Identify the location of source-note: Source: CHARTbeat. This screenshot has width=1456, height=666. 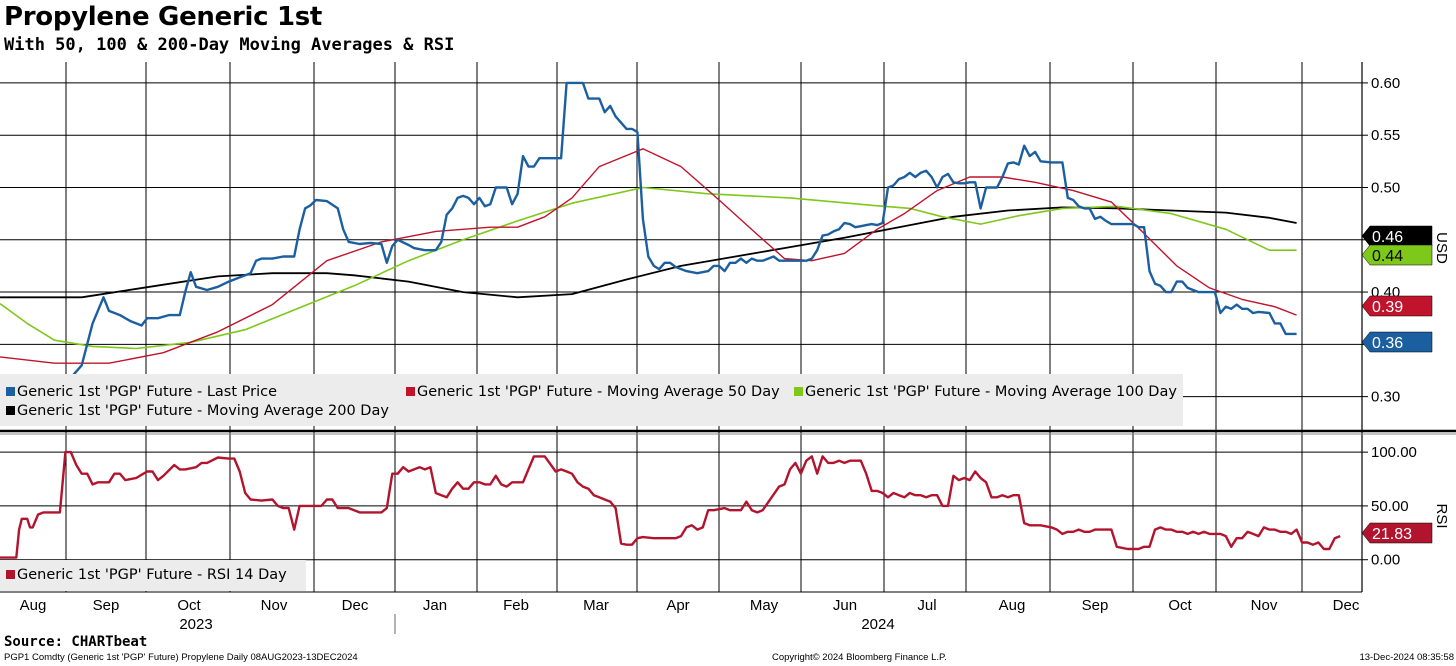
(76, 642).